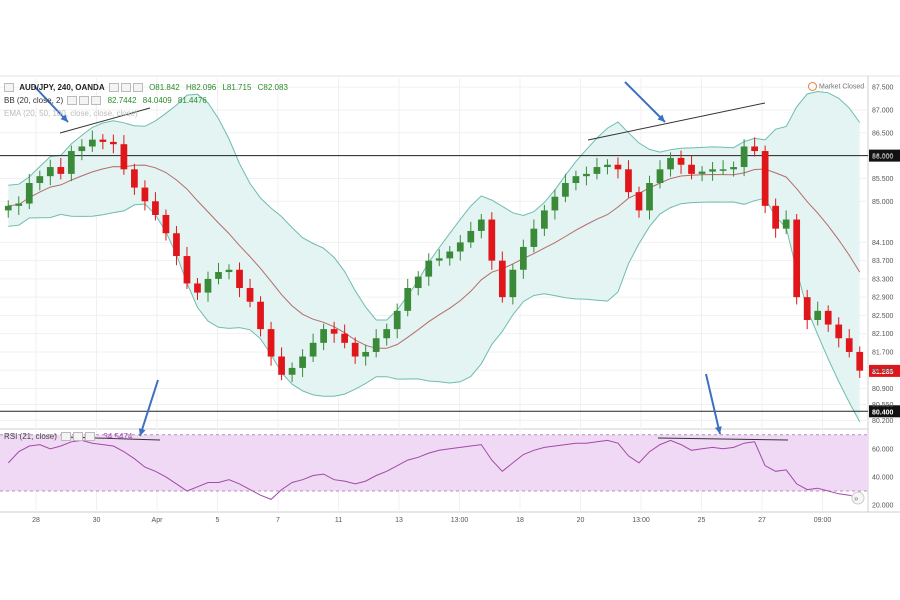 The width and height of the screenshot is (900, 600). I want to click on x-tick-label: 7, so click(278, 520).